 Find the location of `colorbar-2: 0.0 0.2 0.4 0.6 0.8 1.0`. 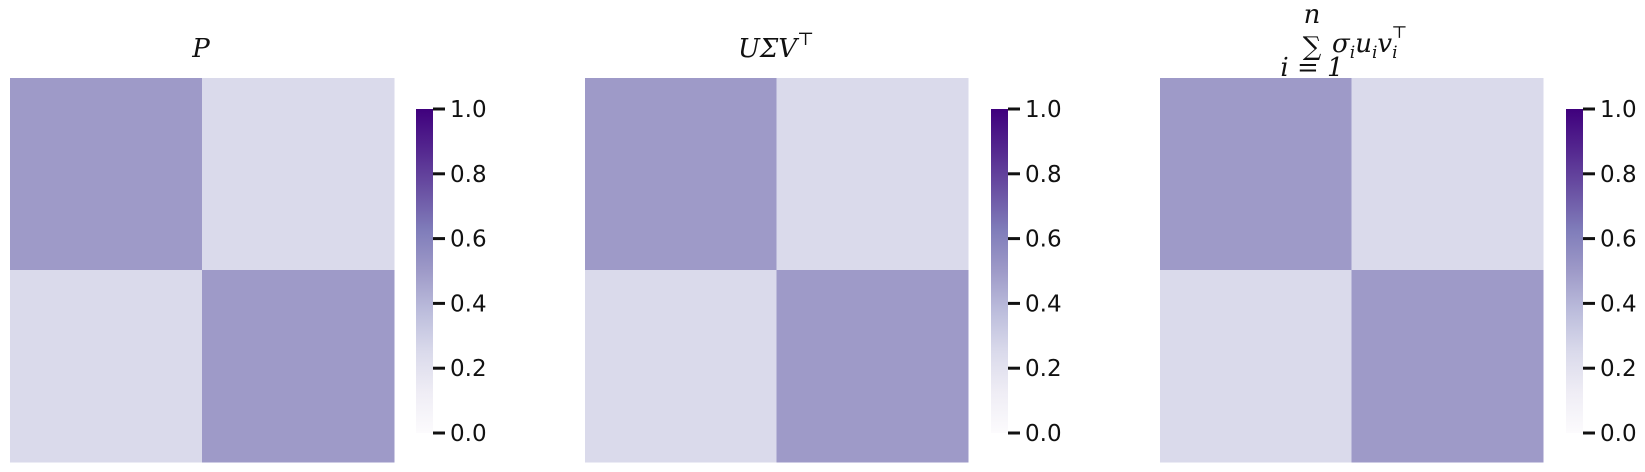

colorbar-2: 0.0 0.2 0.4 0.6 0.8 1.0 is located at coordinates (1026, 272).